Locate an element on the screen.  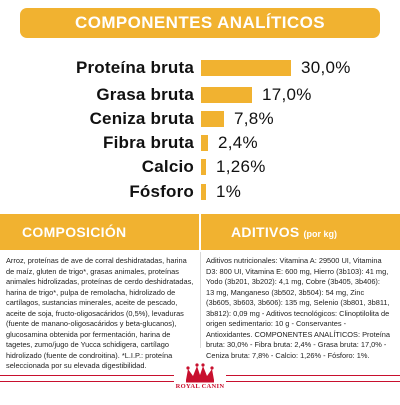
analytics-title: COMPONENTES ANALÍTICOS is located at coordinates (200, 22).